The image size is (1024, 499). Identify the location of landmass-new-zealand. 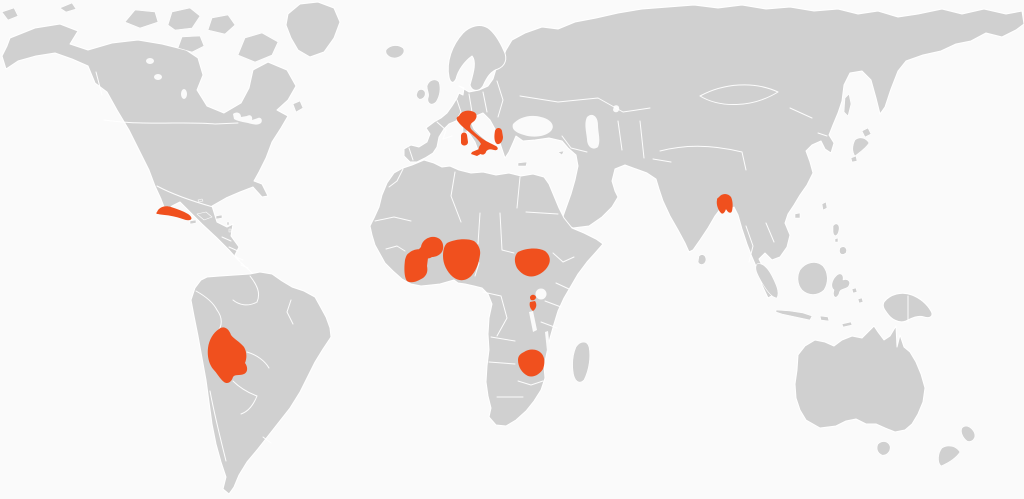
(957, 446).